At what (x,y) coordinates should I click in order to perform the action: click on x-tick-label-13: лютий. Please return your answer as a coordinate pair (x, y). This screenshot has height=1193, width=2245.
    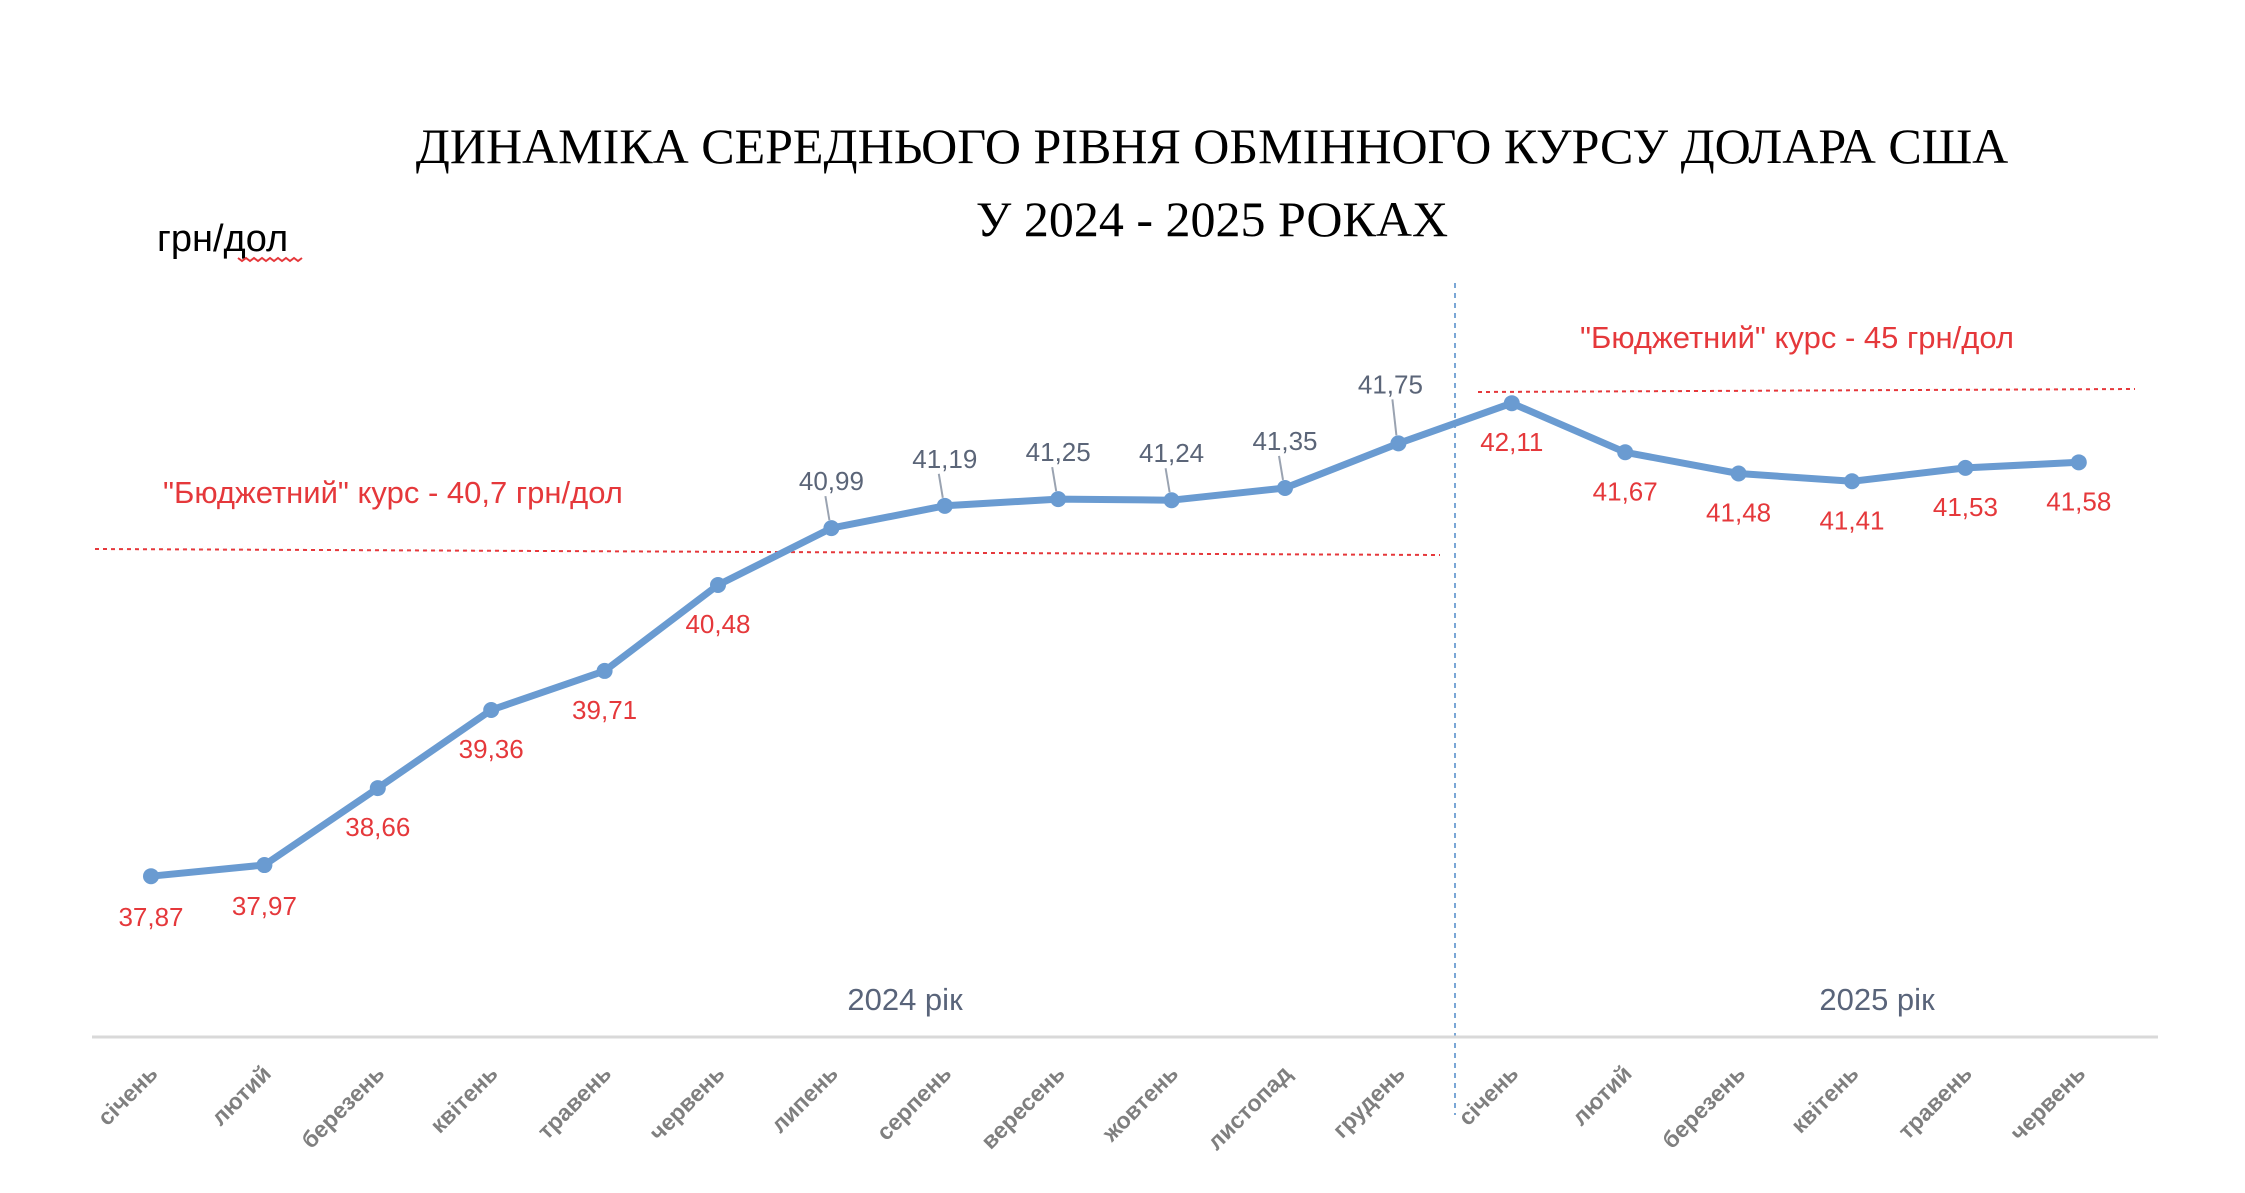
    Looking at the image, I should click on (1602, 1095).